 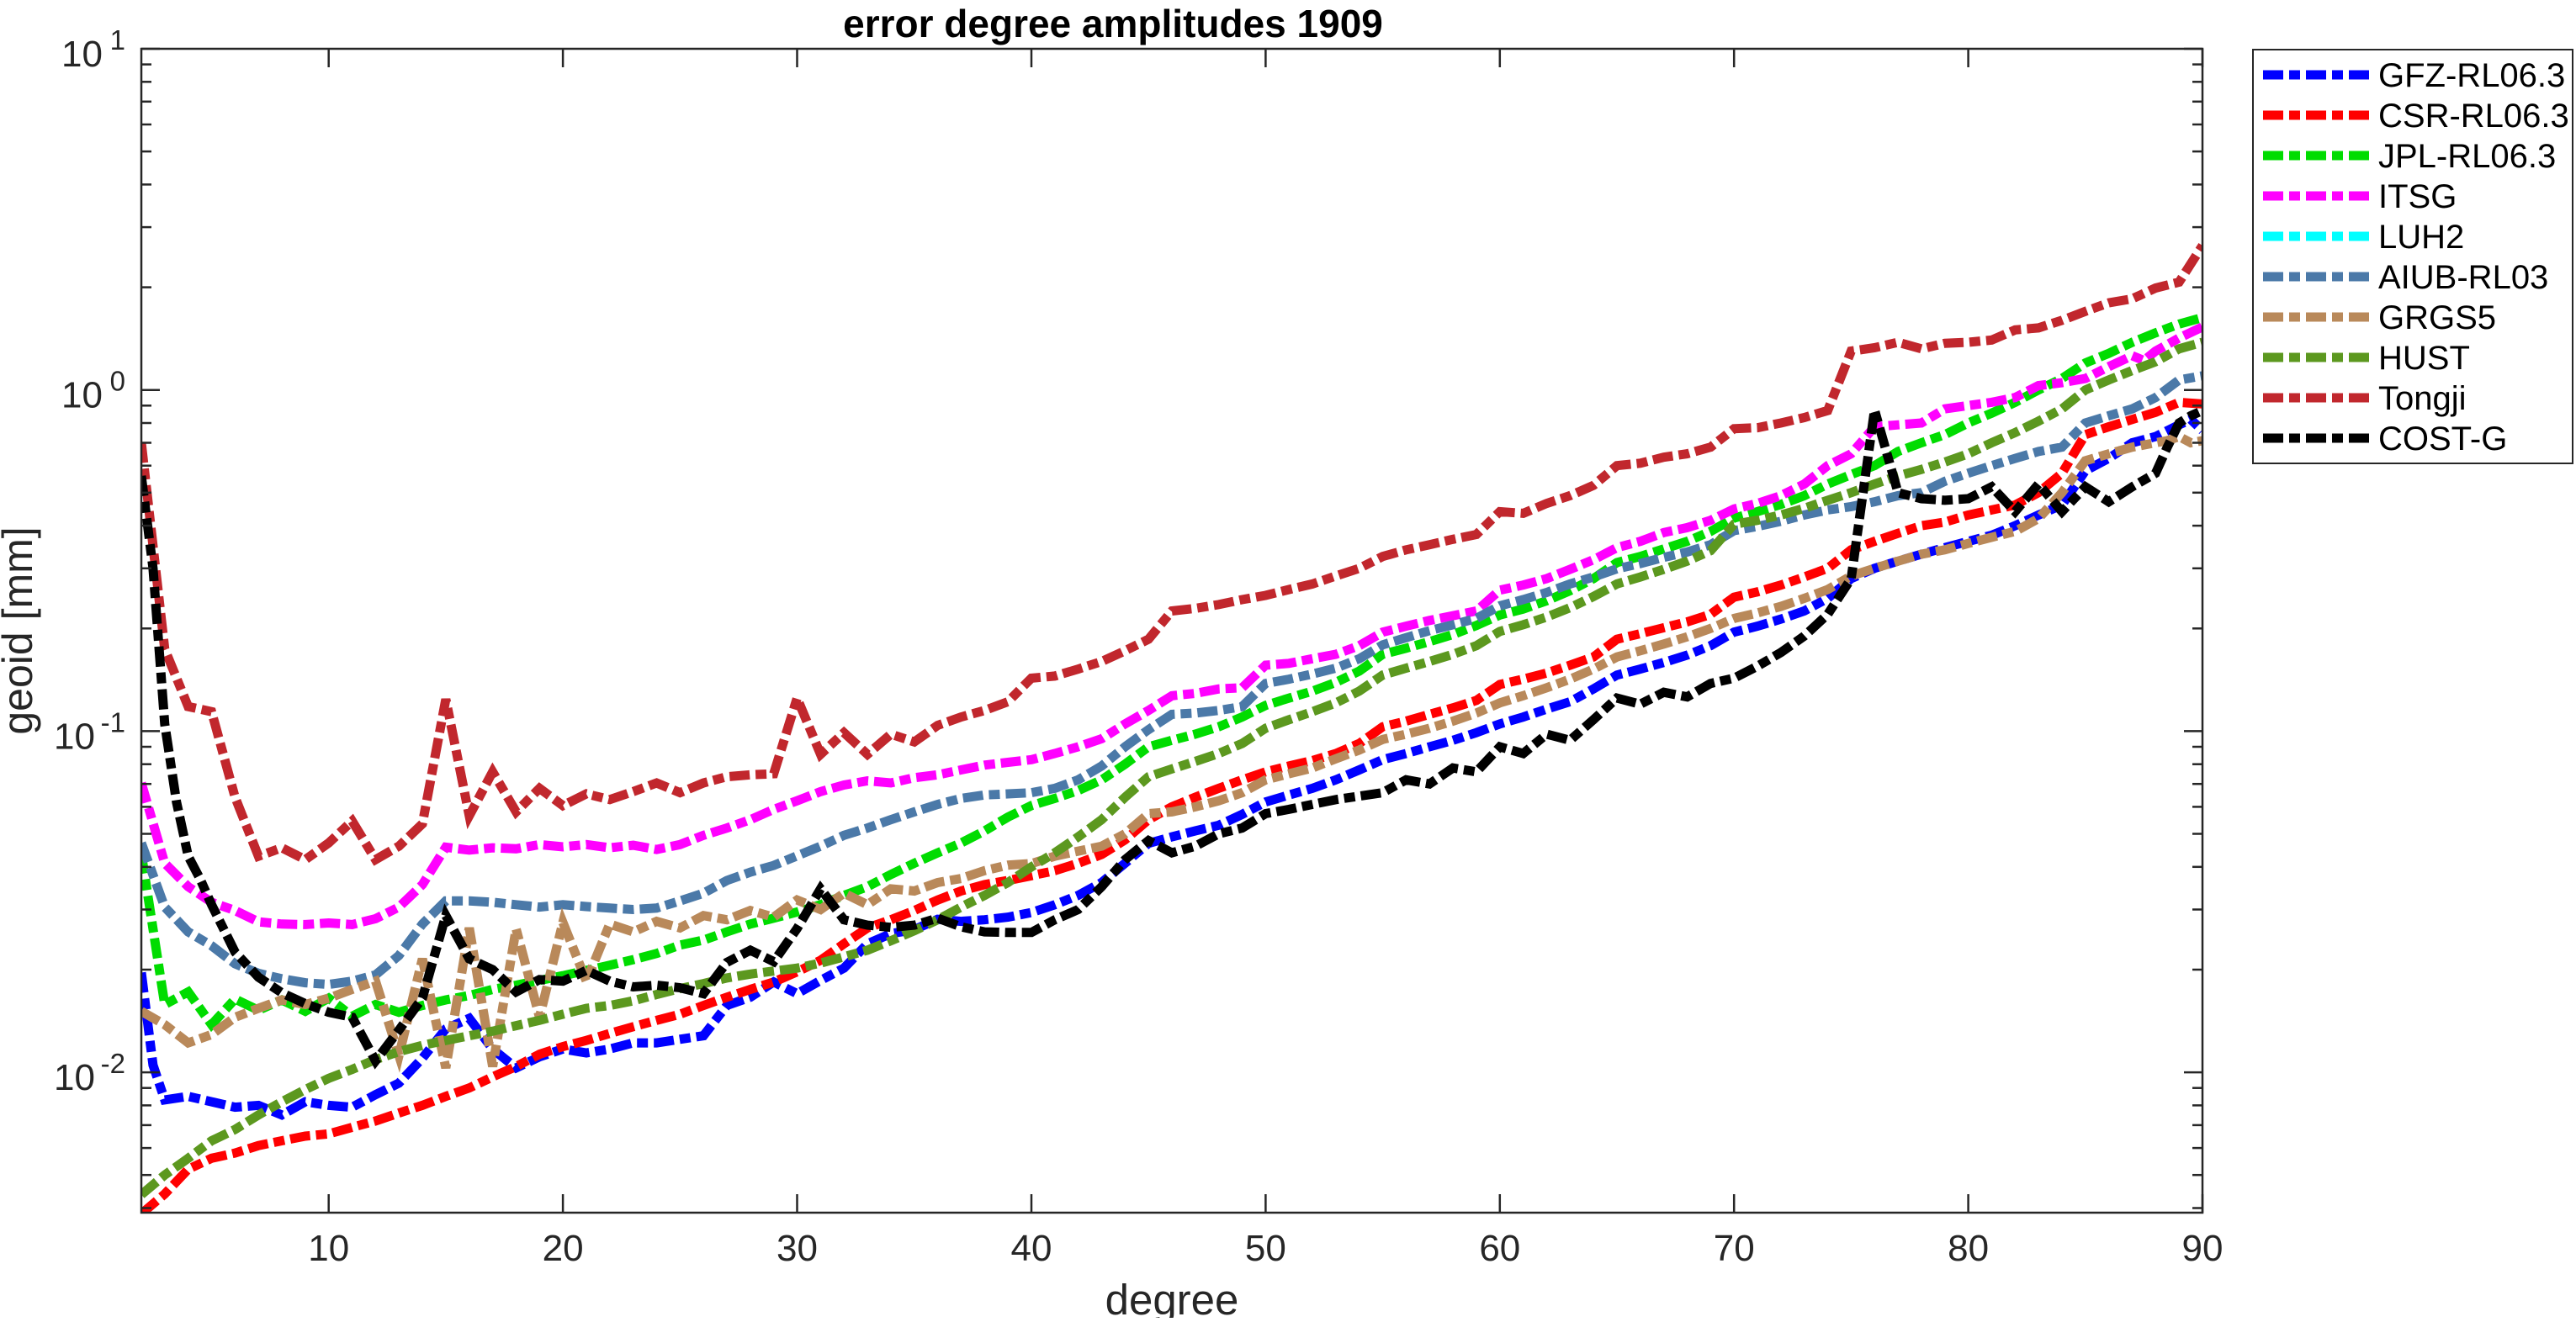 I want to click on svg-text: degree, so click(x=1172, y=1297).